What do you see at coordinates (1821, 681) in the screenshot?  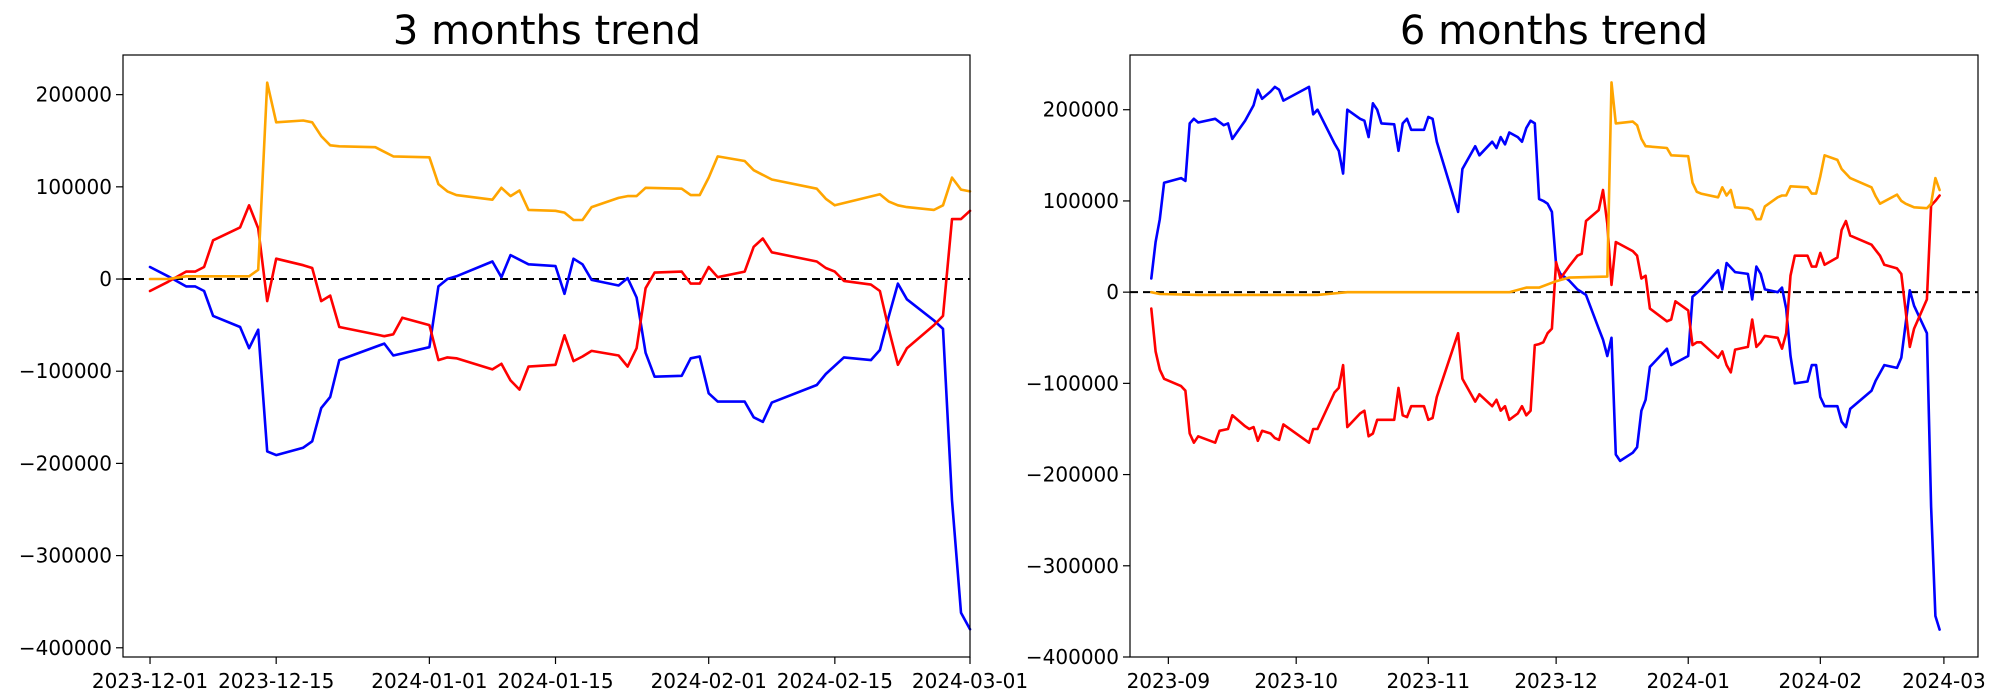 I see `x-tick-label: 2024-02` at bounding box center [1821, 681].